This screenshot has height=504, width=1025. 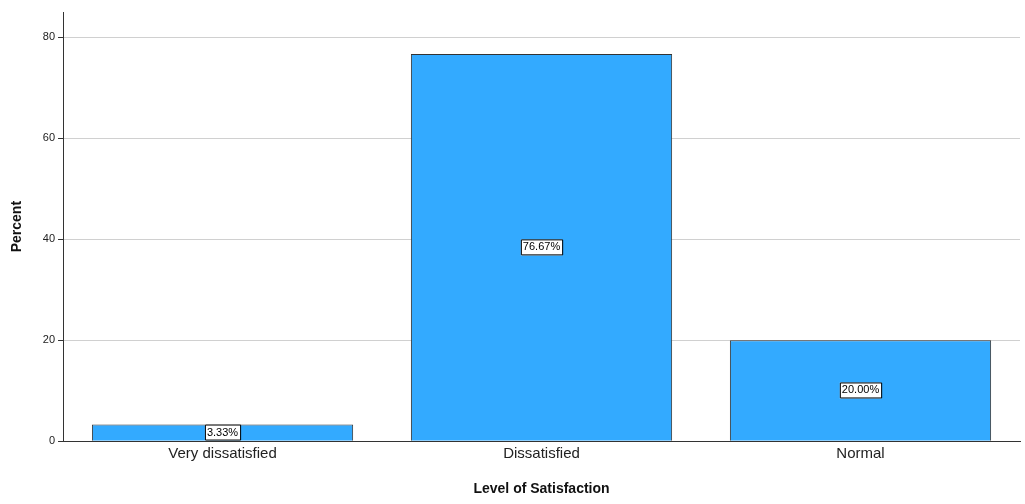 I want to click on y-axis-title: Percent, so click(x=16, y=226).